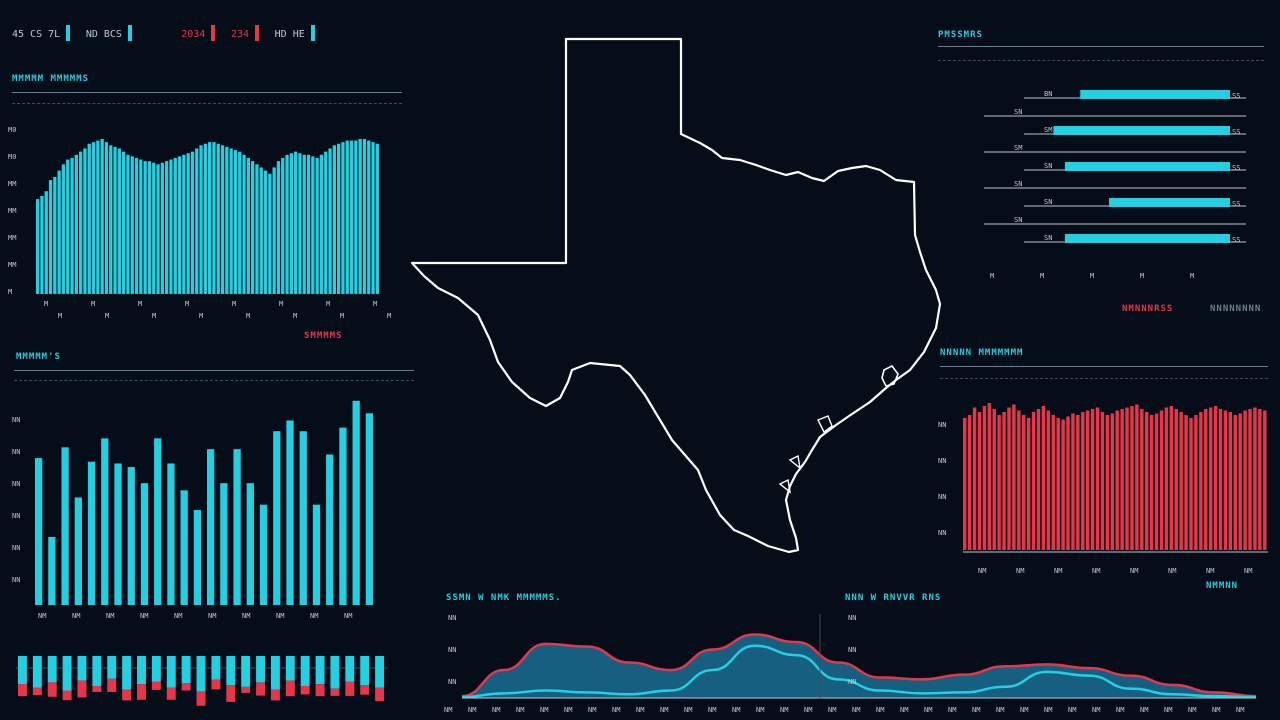 The height and width of the screenshot is (720, 1280). Describe the element at coordinates (1148, 309) in the screenshot. I see `top-right-footer-red: NMNNNRSS` at that location.